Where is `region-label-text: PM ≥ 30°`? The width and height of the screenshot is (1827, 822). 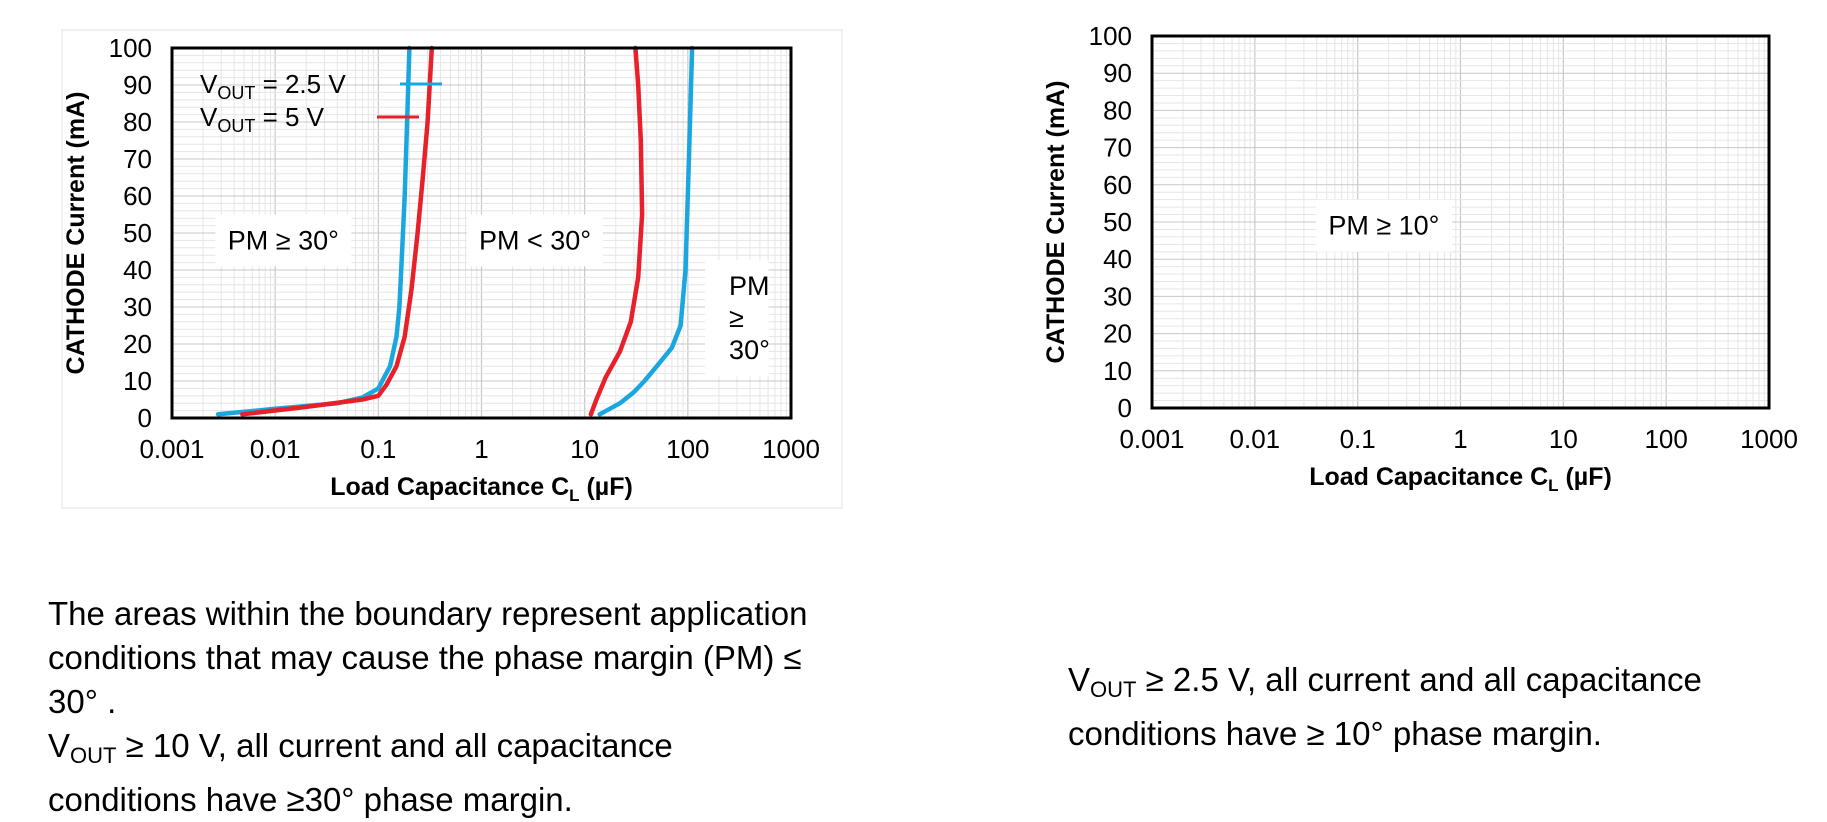 region-label-text: PM ≥ 30° is located at coordinates (283, 240).